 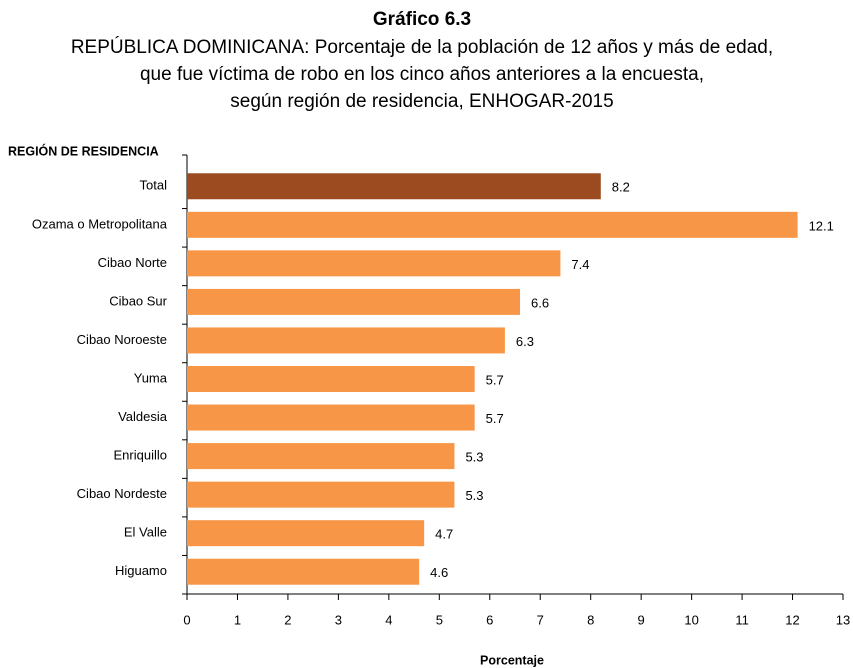 What do you see at coordinates (338, 619) in the screenshot?
I see `x-tick-label: 3` at bounding box center [338, 619].